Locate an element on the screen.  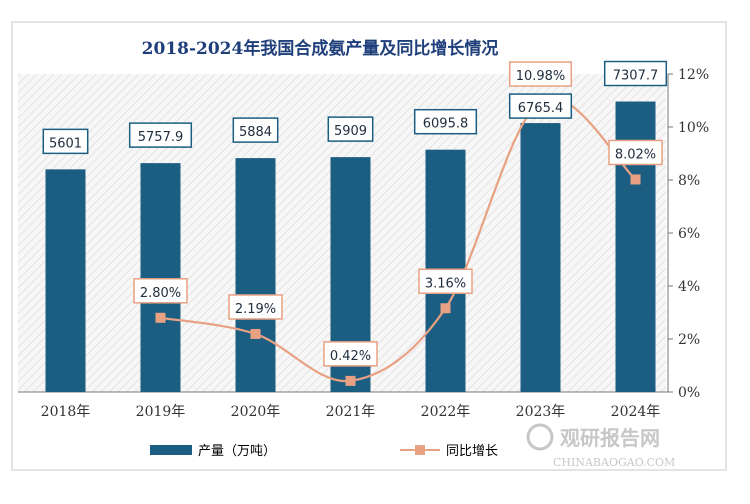
chart-title: 2018-2024年我国合成氨产量及同比增长情况 is located at coordinates (320, 48).